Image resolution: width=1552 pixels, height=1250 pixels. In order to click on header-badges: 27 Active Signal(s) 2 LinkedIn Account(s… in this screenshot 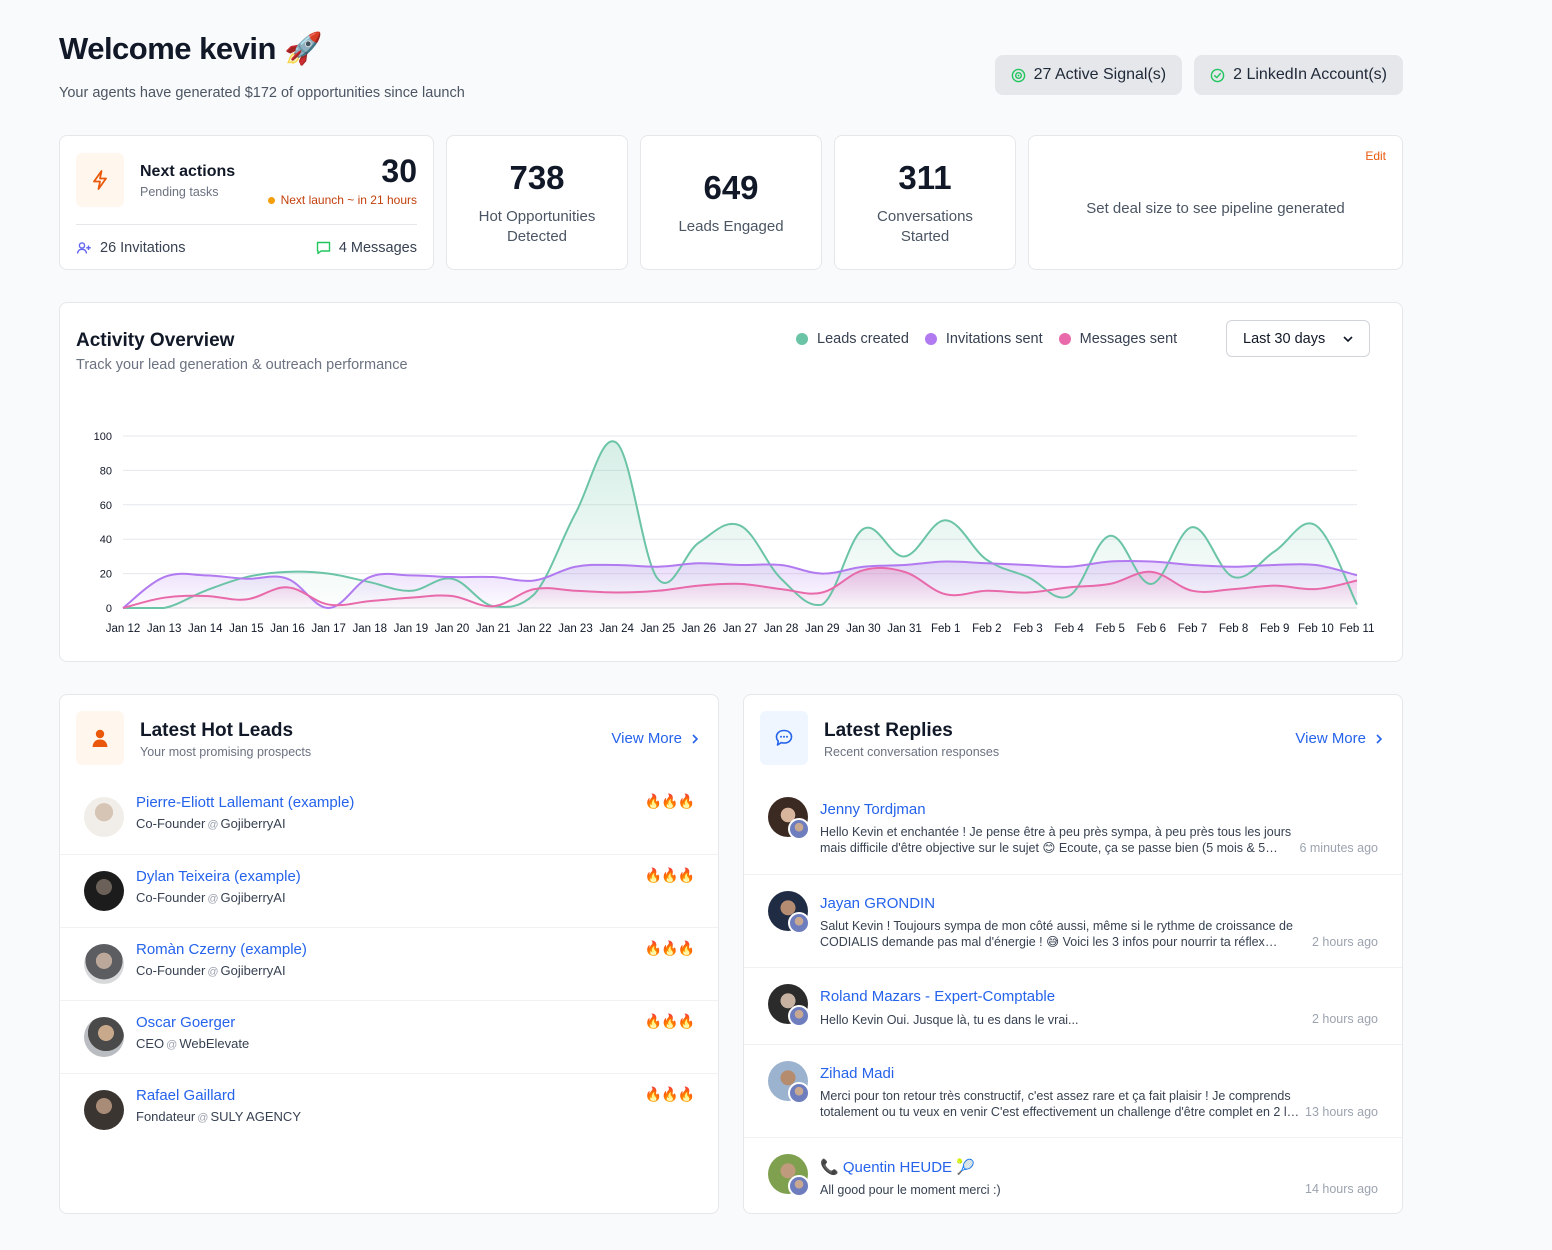, I will do `click(1198, 75)`.